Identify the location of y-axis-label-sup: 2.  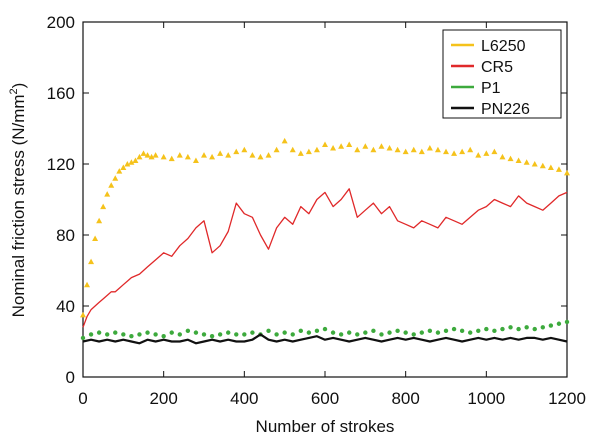
(14, 91).